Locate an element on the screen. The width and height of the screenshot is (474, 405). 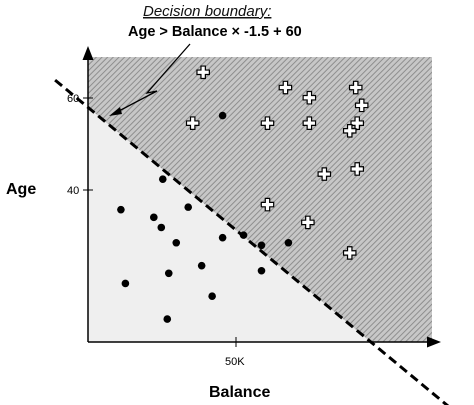
annotation-title: Decision boundary: is located at coordinates (207, 11).